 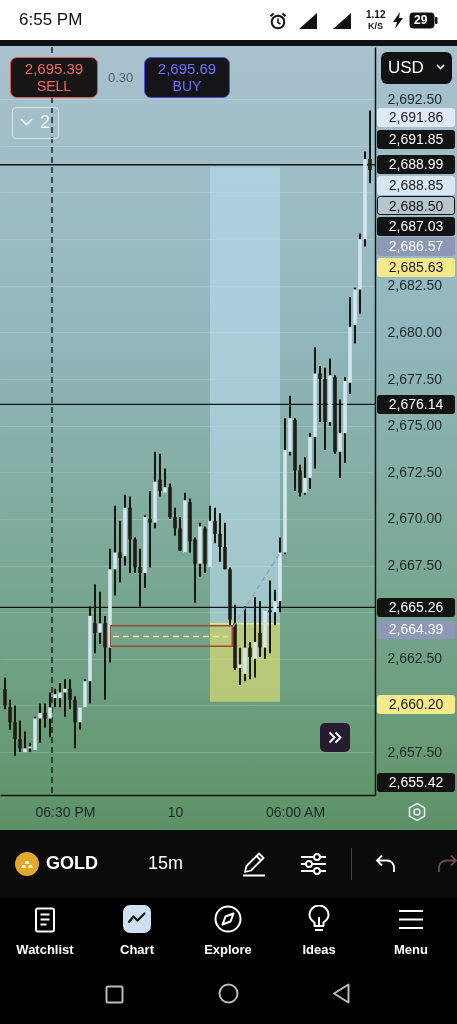 What do you see at coordinates (411, 949) in the screenshot?
I see `text: Menu` at bounding box center [411, 949].